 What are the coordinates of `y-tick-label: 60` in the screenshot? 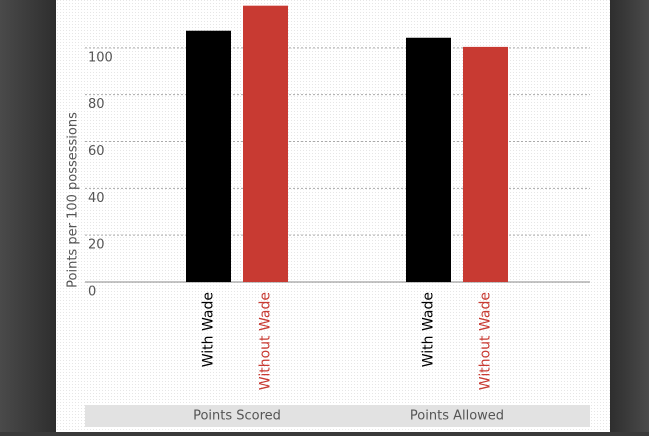 It's located at (96, 151).